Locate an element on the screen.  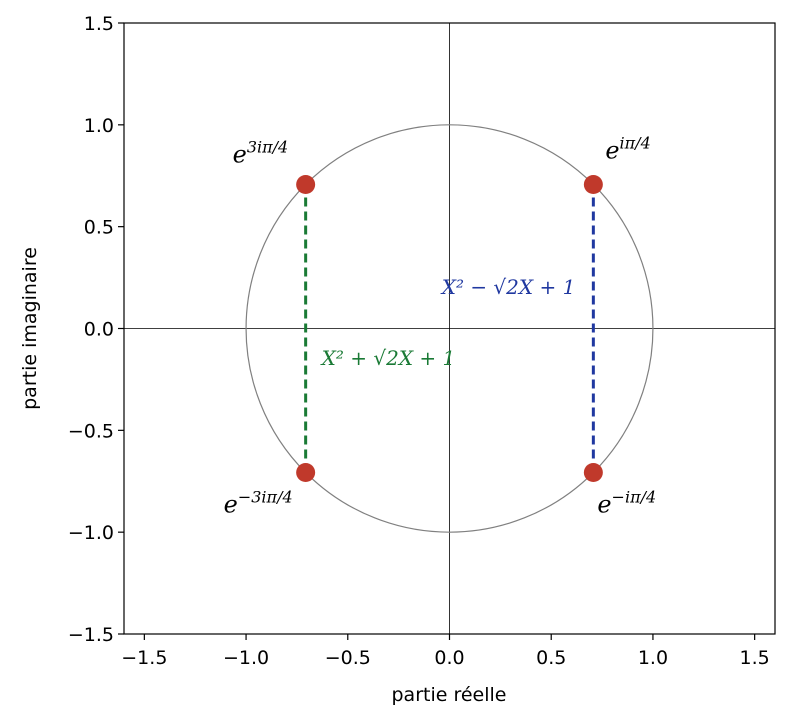
segment-label-0: X² − √2X + 1 is located at coordinates (508, 287).